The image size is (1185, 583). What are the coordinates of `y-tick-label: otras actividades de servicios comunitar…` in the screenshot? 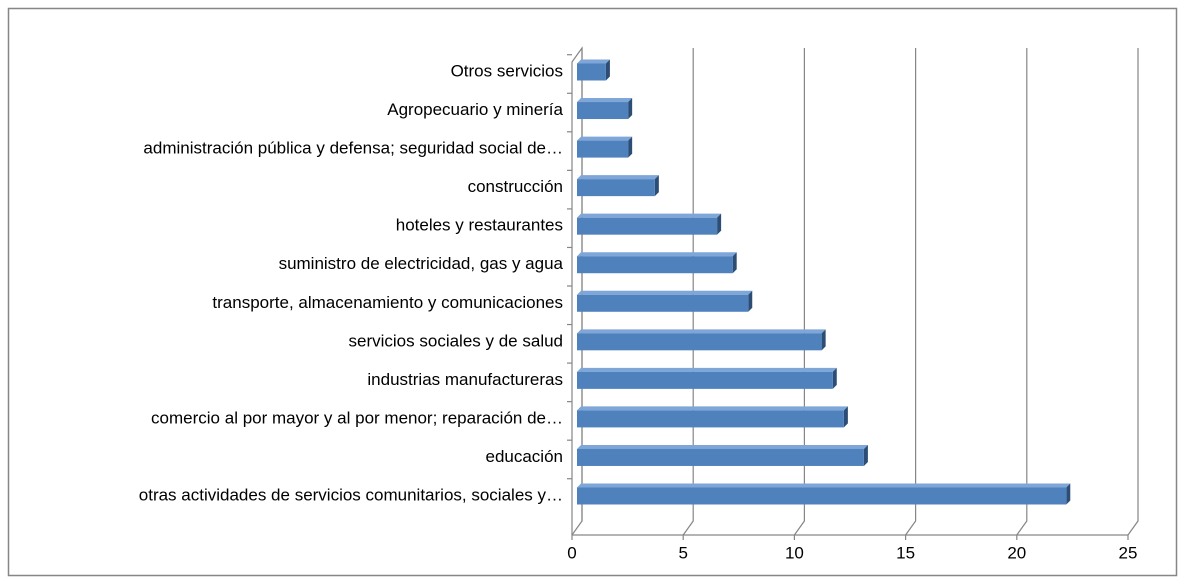 It's located at (351, 494).